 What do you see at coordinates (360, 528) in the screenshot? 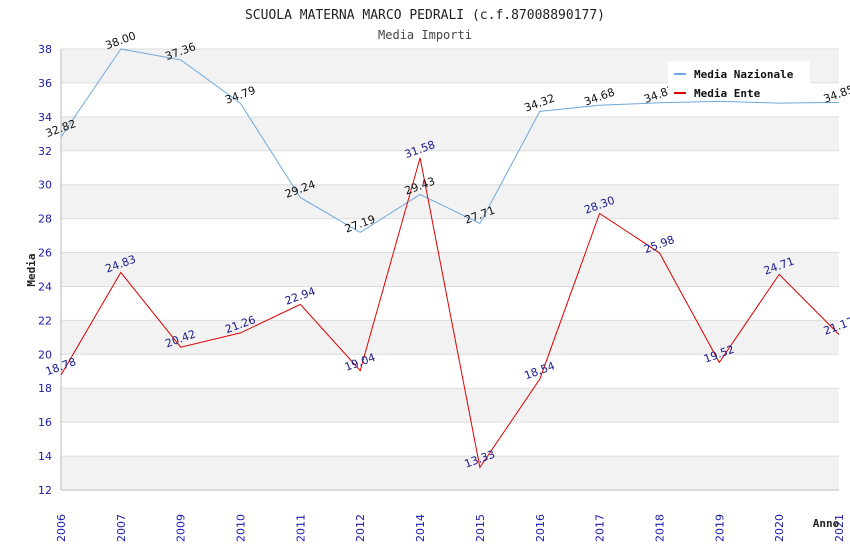
I see `x-tick-label: 2012` at bounding box center [360, 528].